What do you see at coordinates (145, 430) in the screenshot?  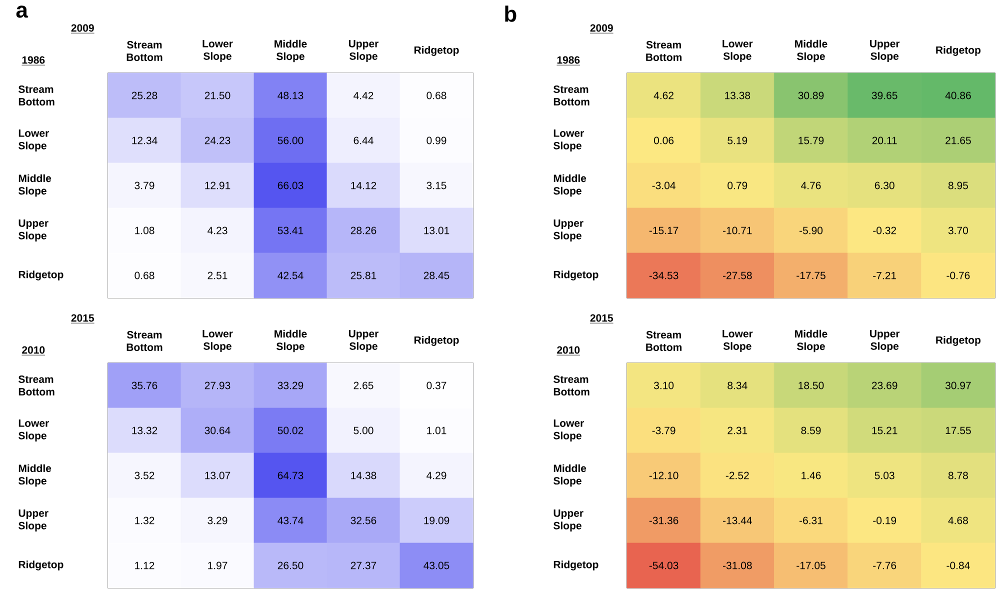 I see `data-label: 13.32` at bounding box center [145, 430].